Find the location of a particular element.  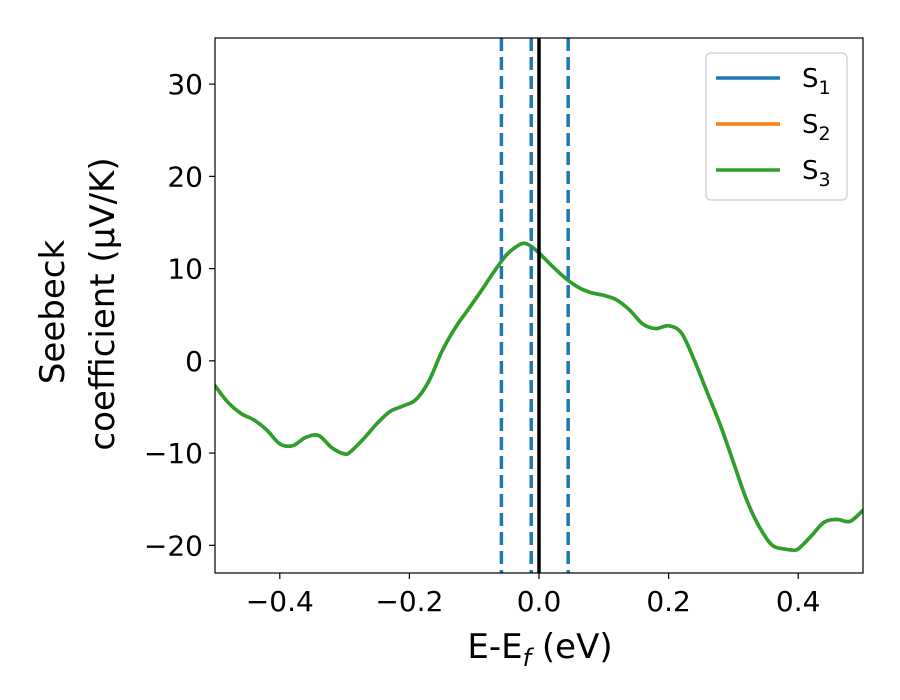

y-tick-label: 10 is located at coordinates (185, 269).